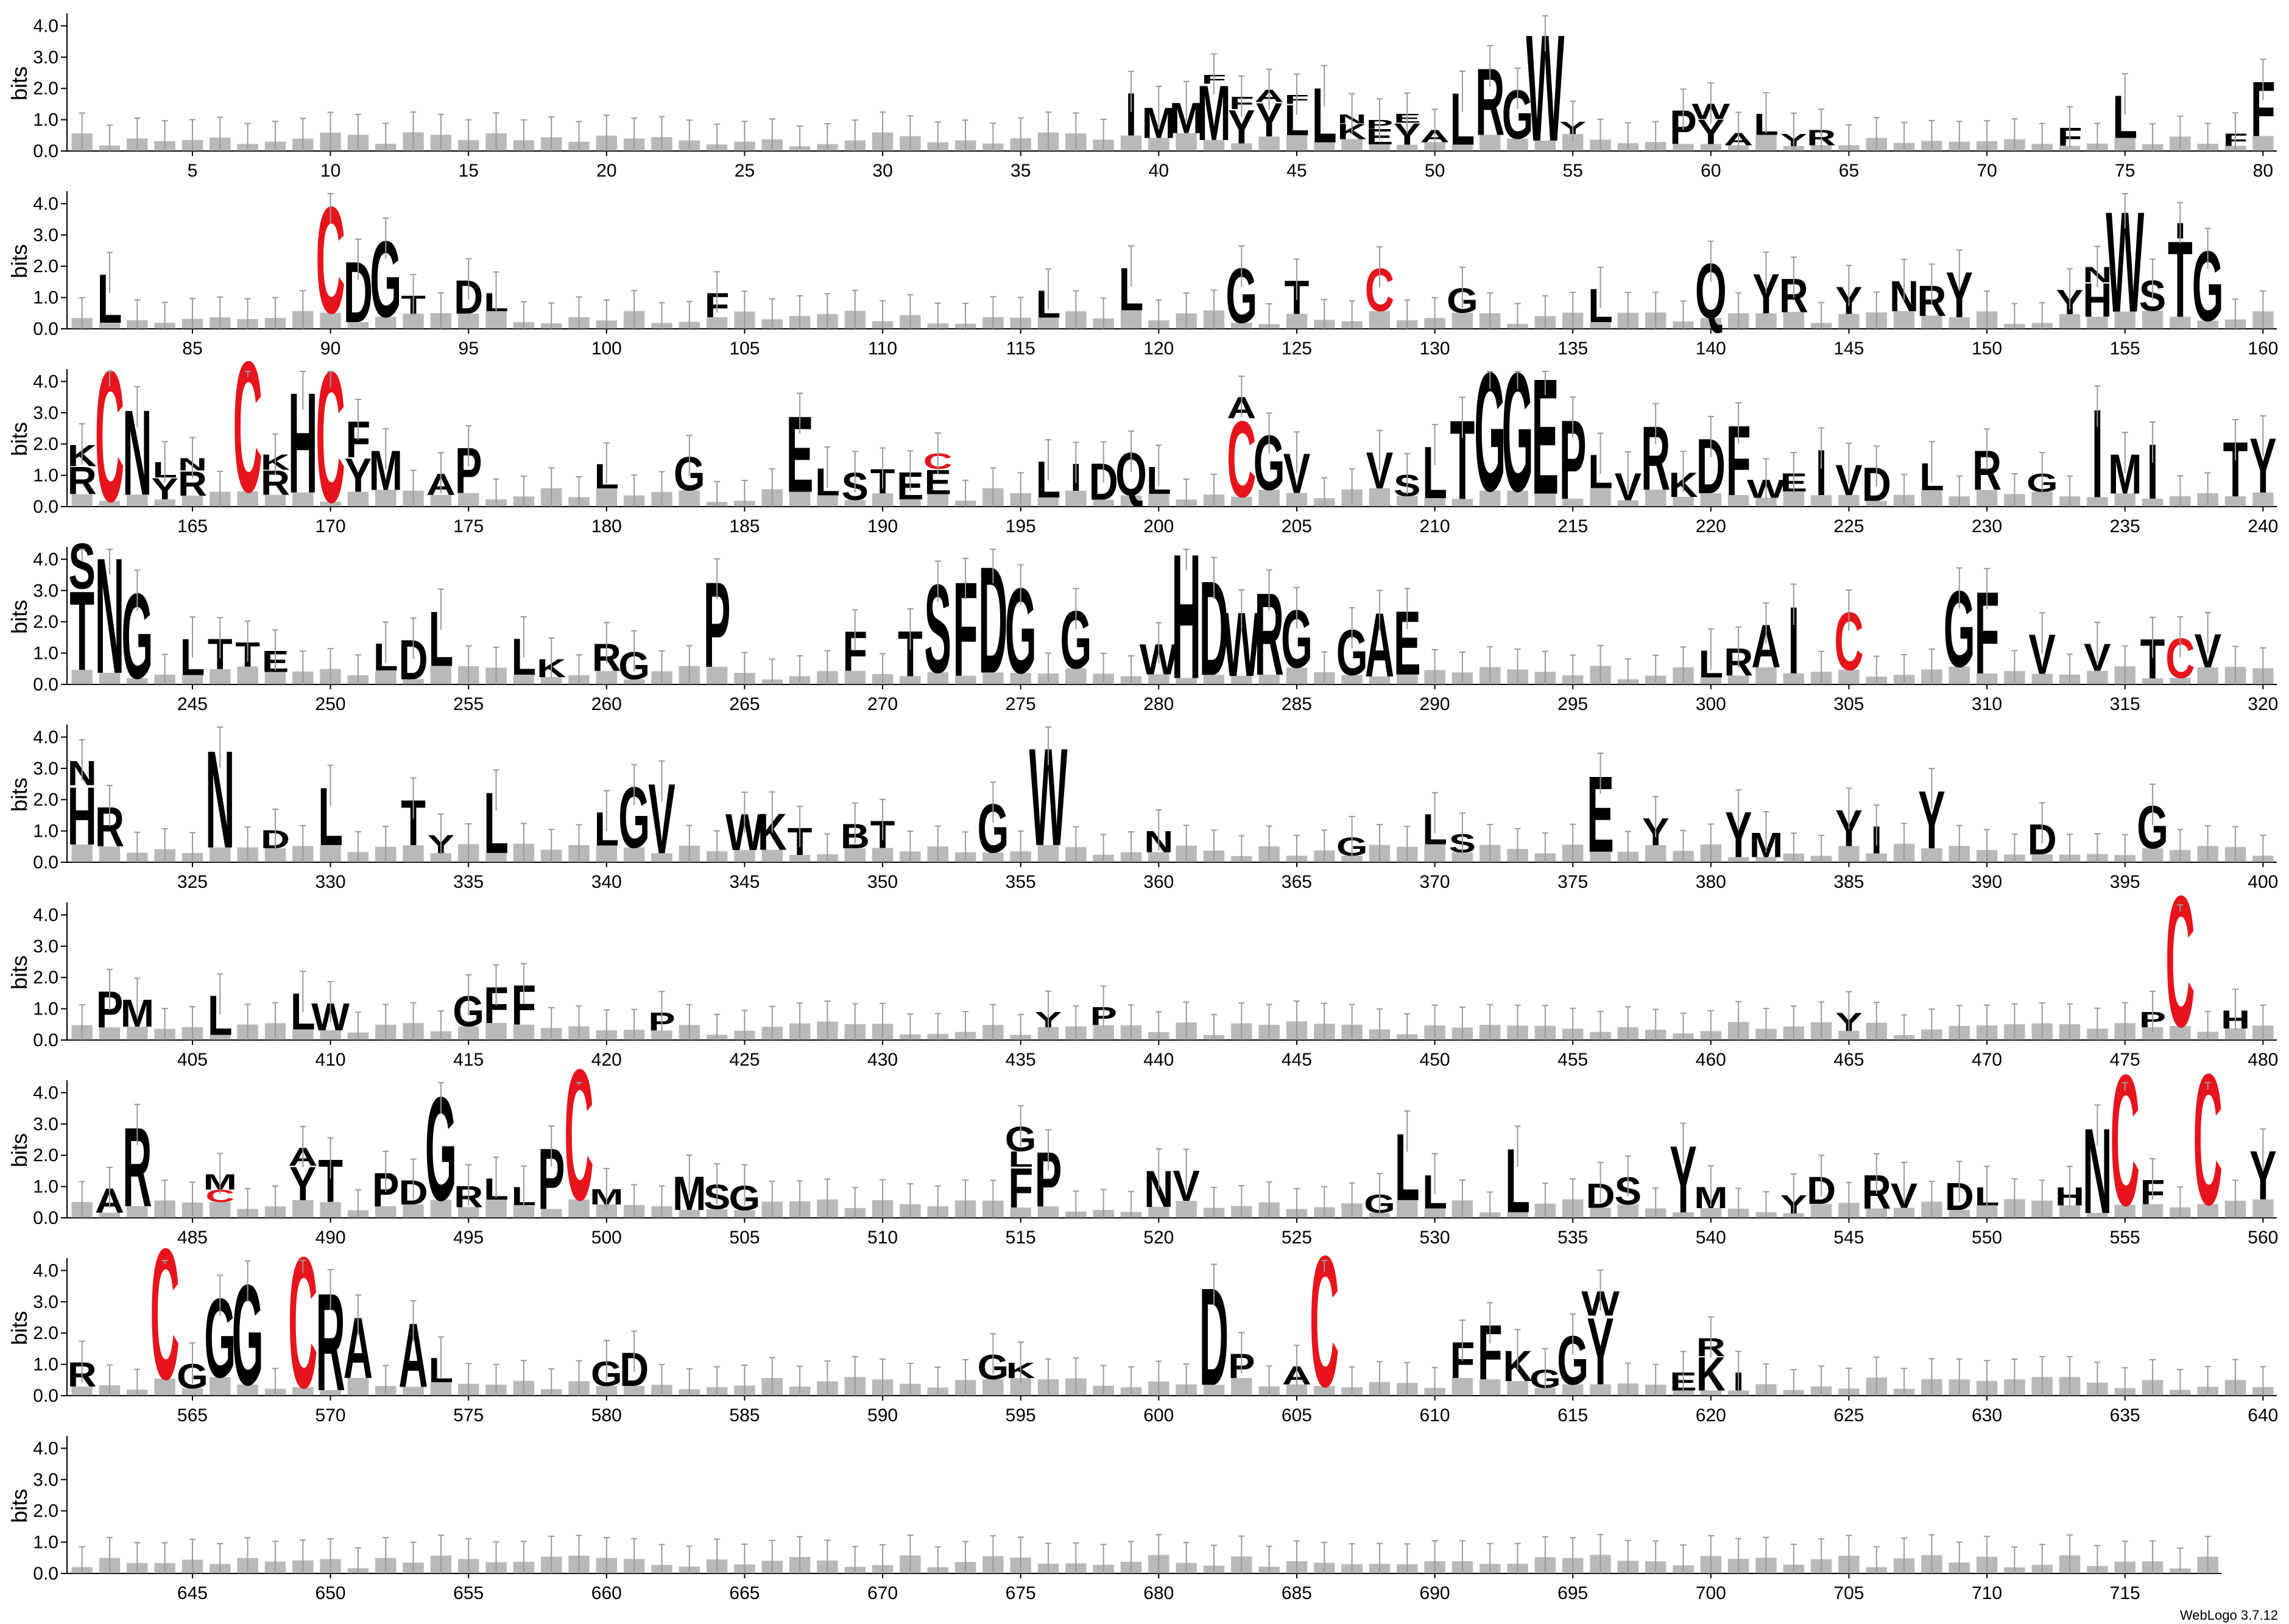 The width and height of the screenshot is (2289, 1624). What do you see at coordinates (2125, 704) in the screenshot?
I see `x-tick-label: 315` at bounding box center [2125, 704].